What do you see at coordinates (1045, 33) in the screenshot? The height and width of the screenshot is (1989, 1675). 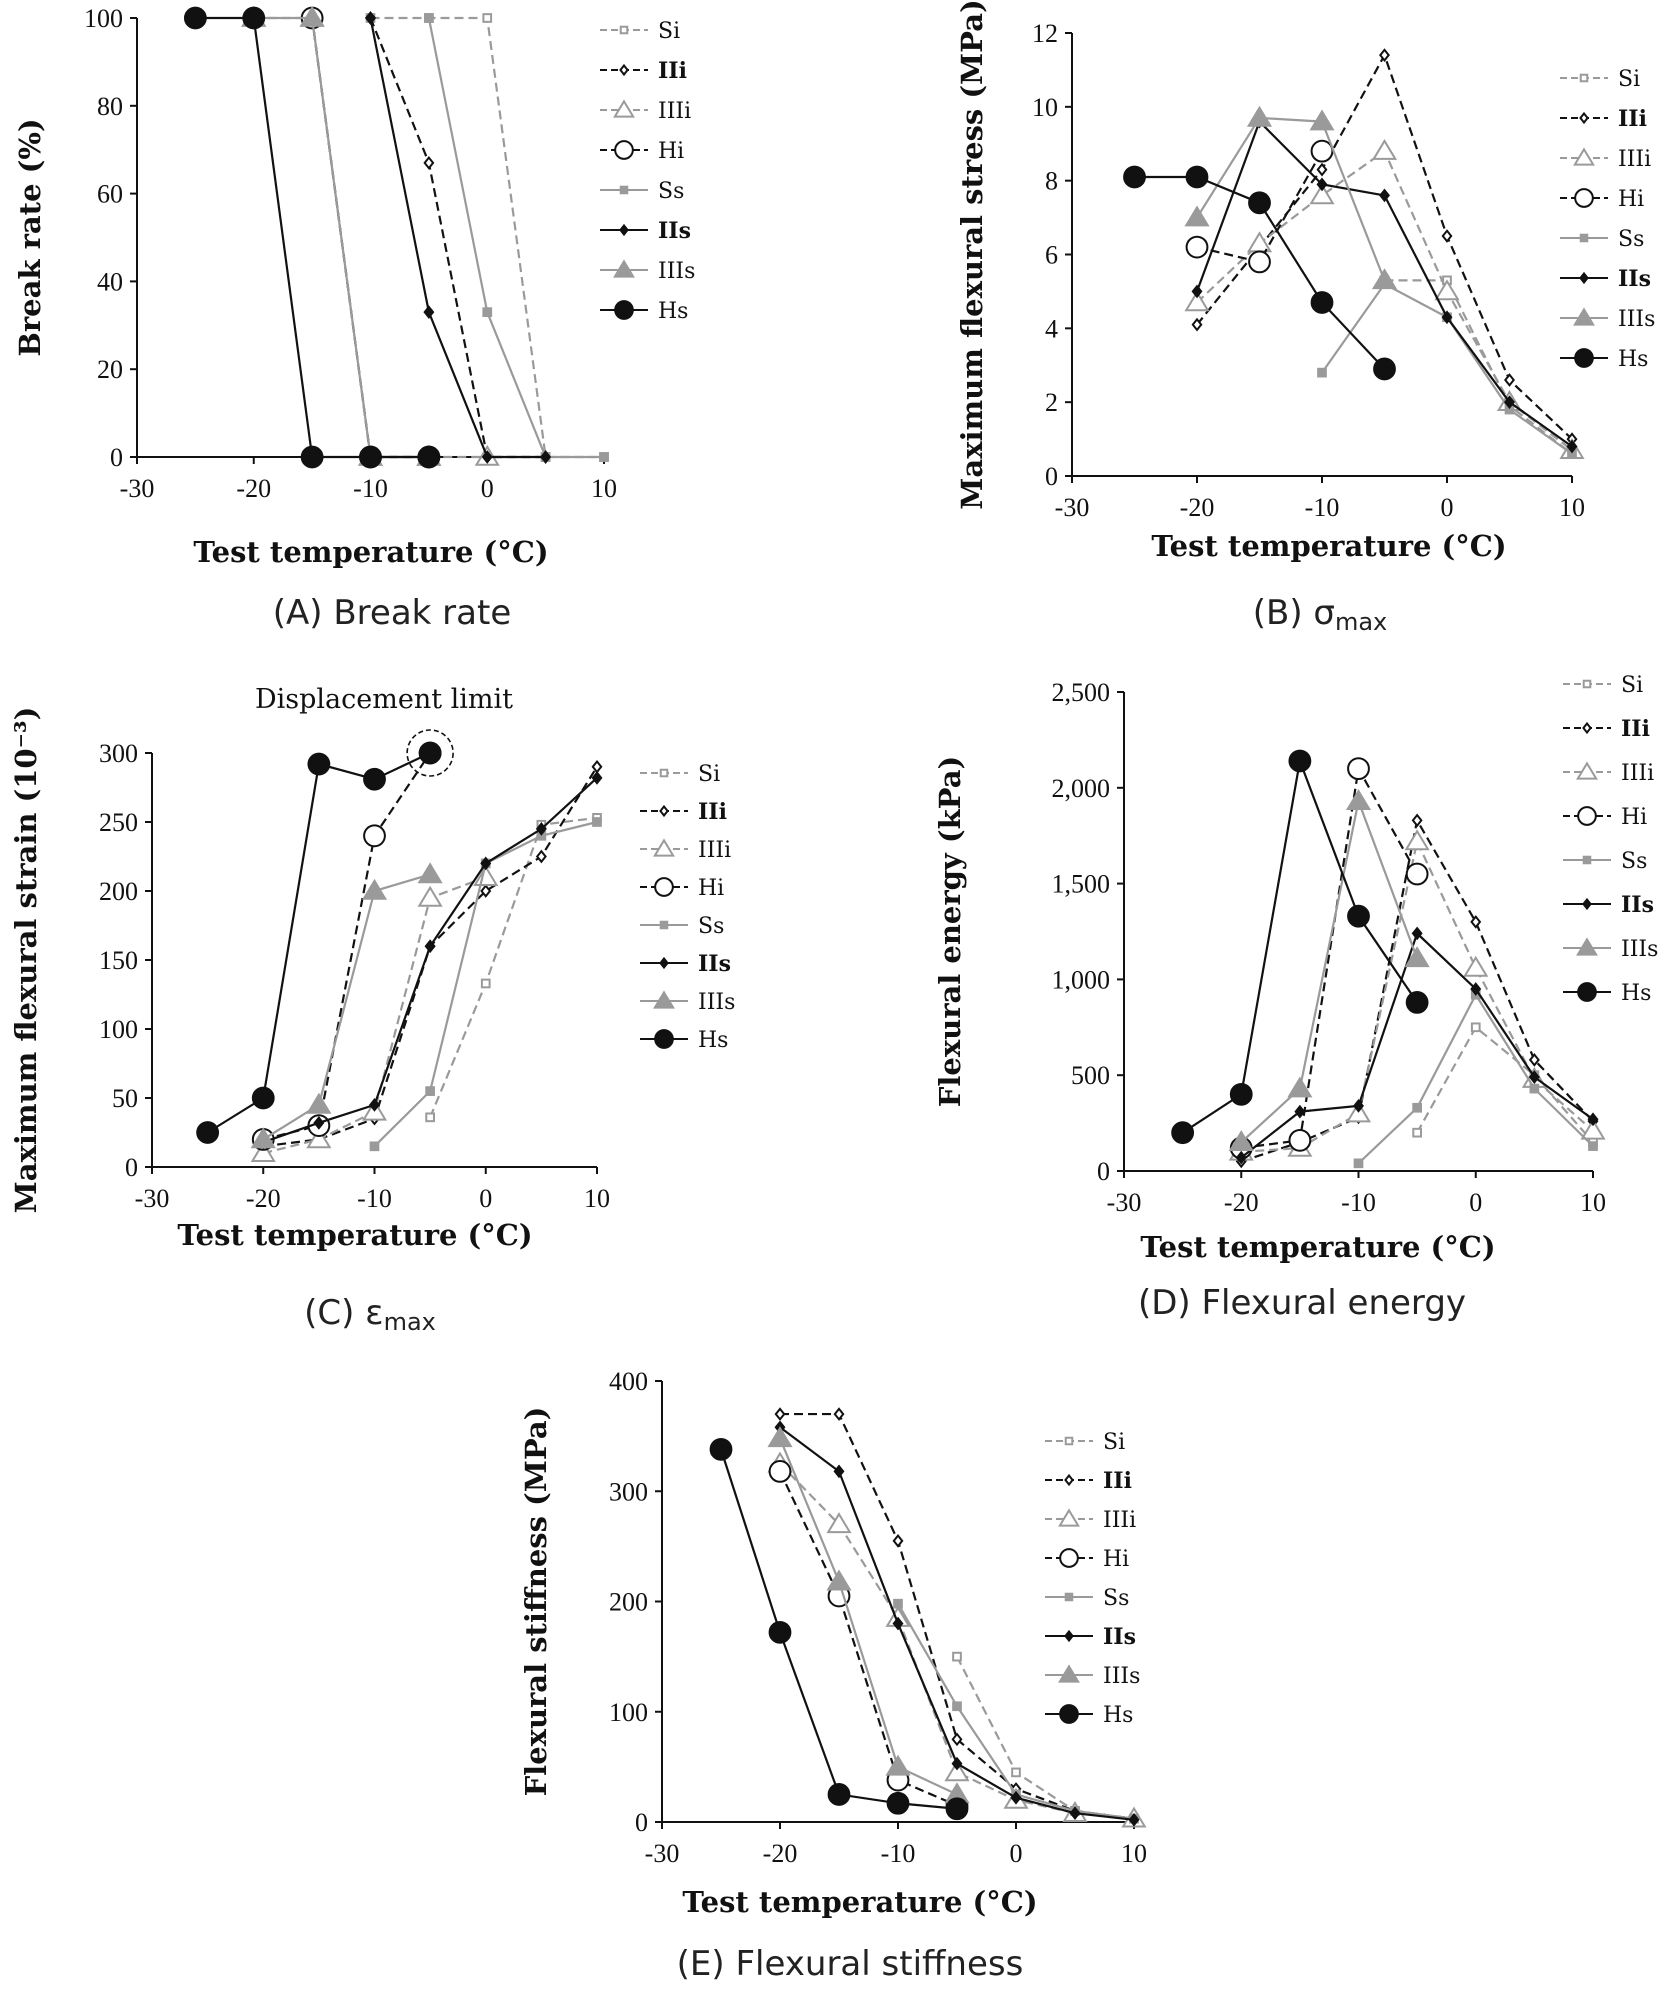 I see `y-tick-label: 12` at bounding box center [1045, 33].